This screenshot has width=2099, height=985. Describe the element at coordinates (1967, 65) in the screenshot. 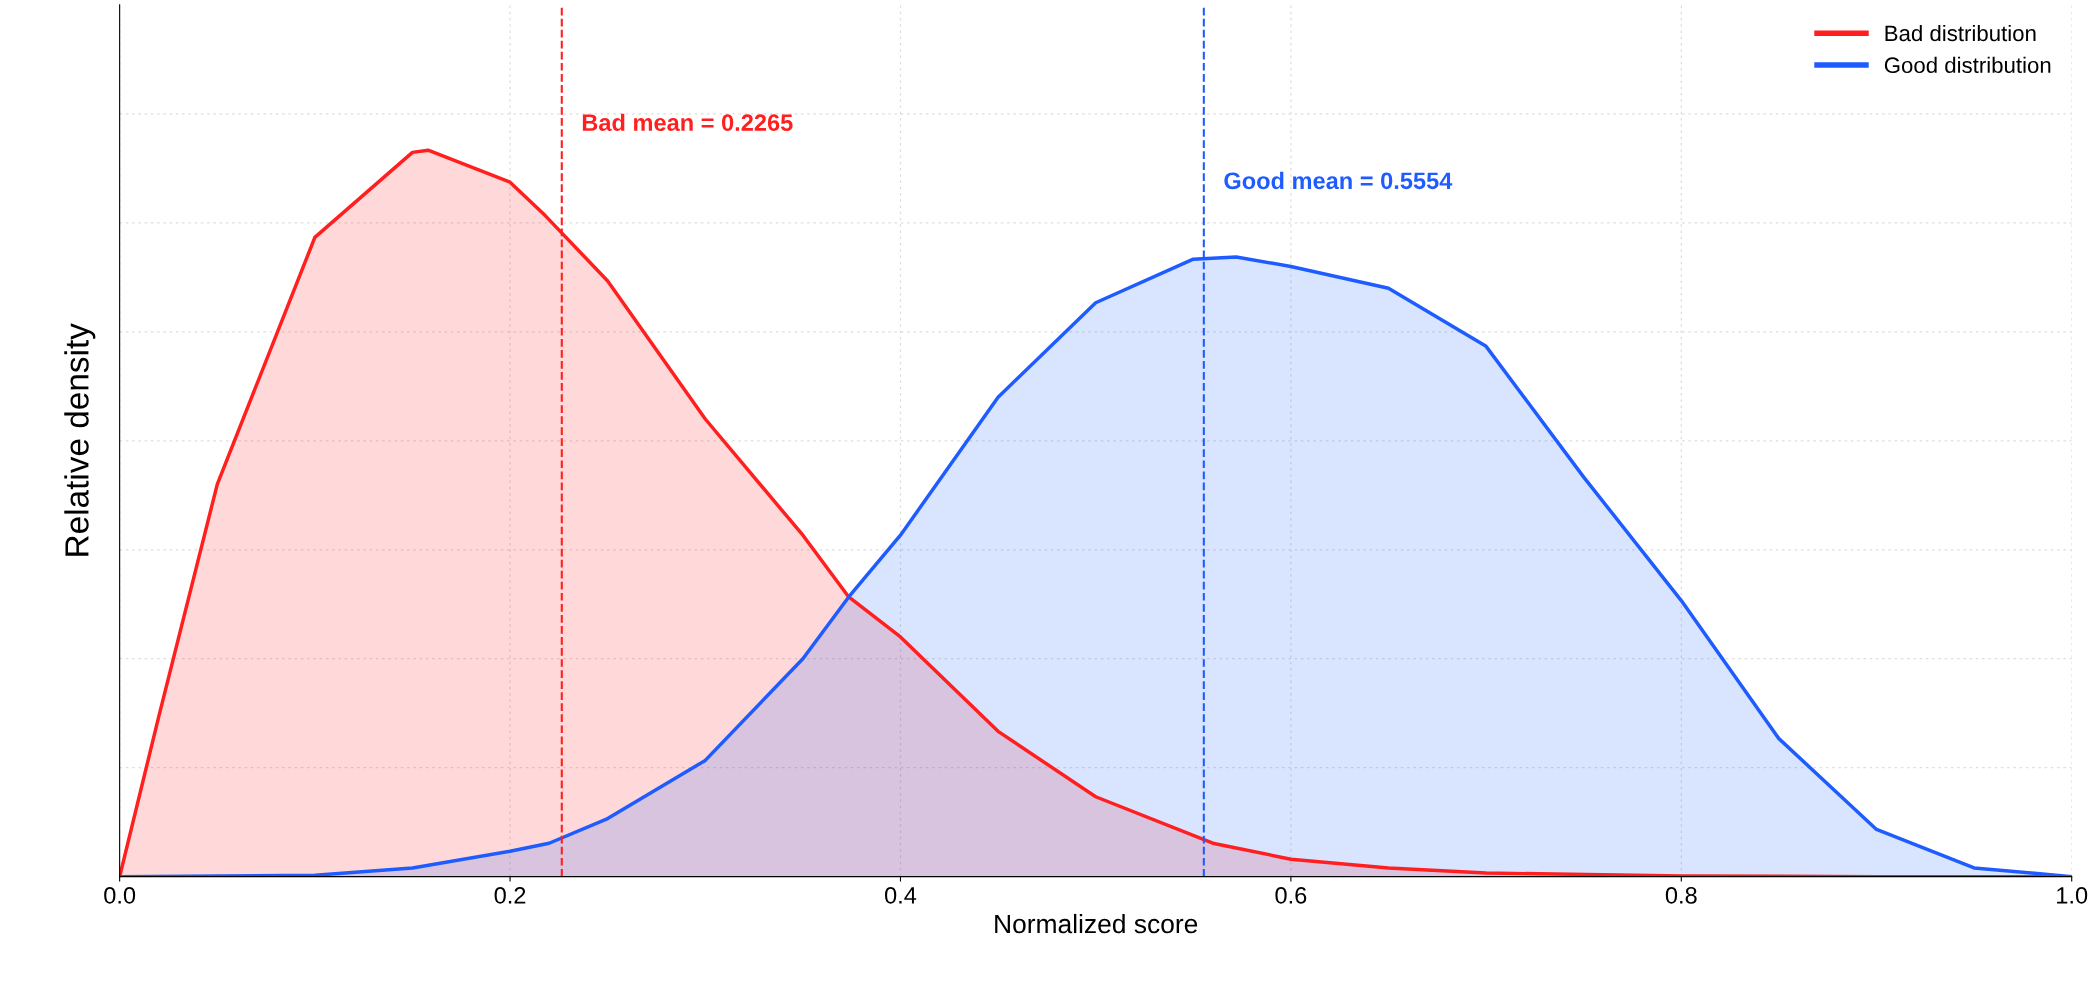

I see `legend-label: Good distribution` at that location.